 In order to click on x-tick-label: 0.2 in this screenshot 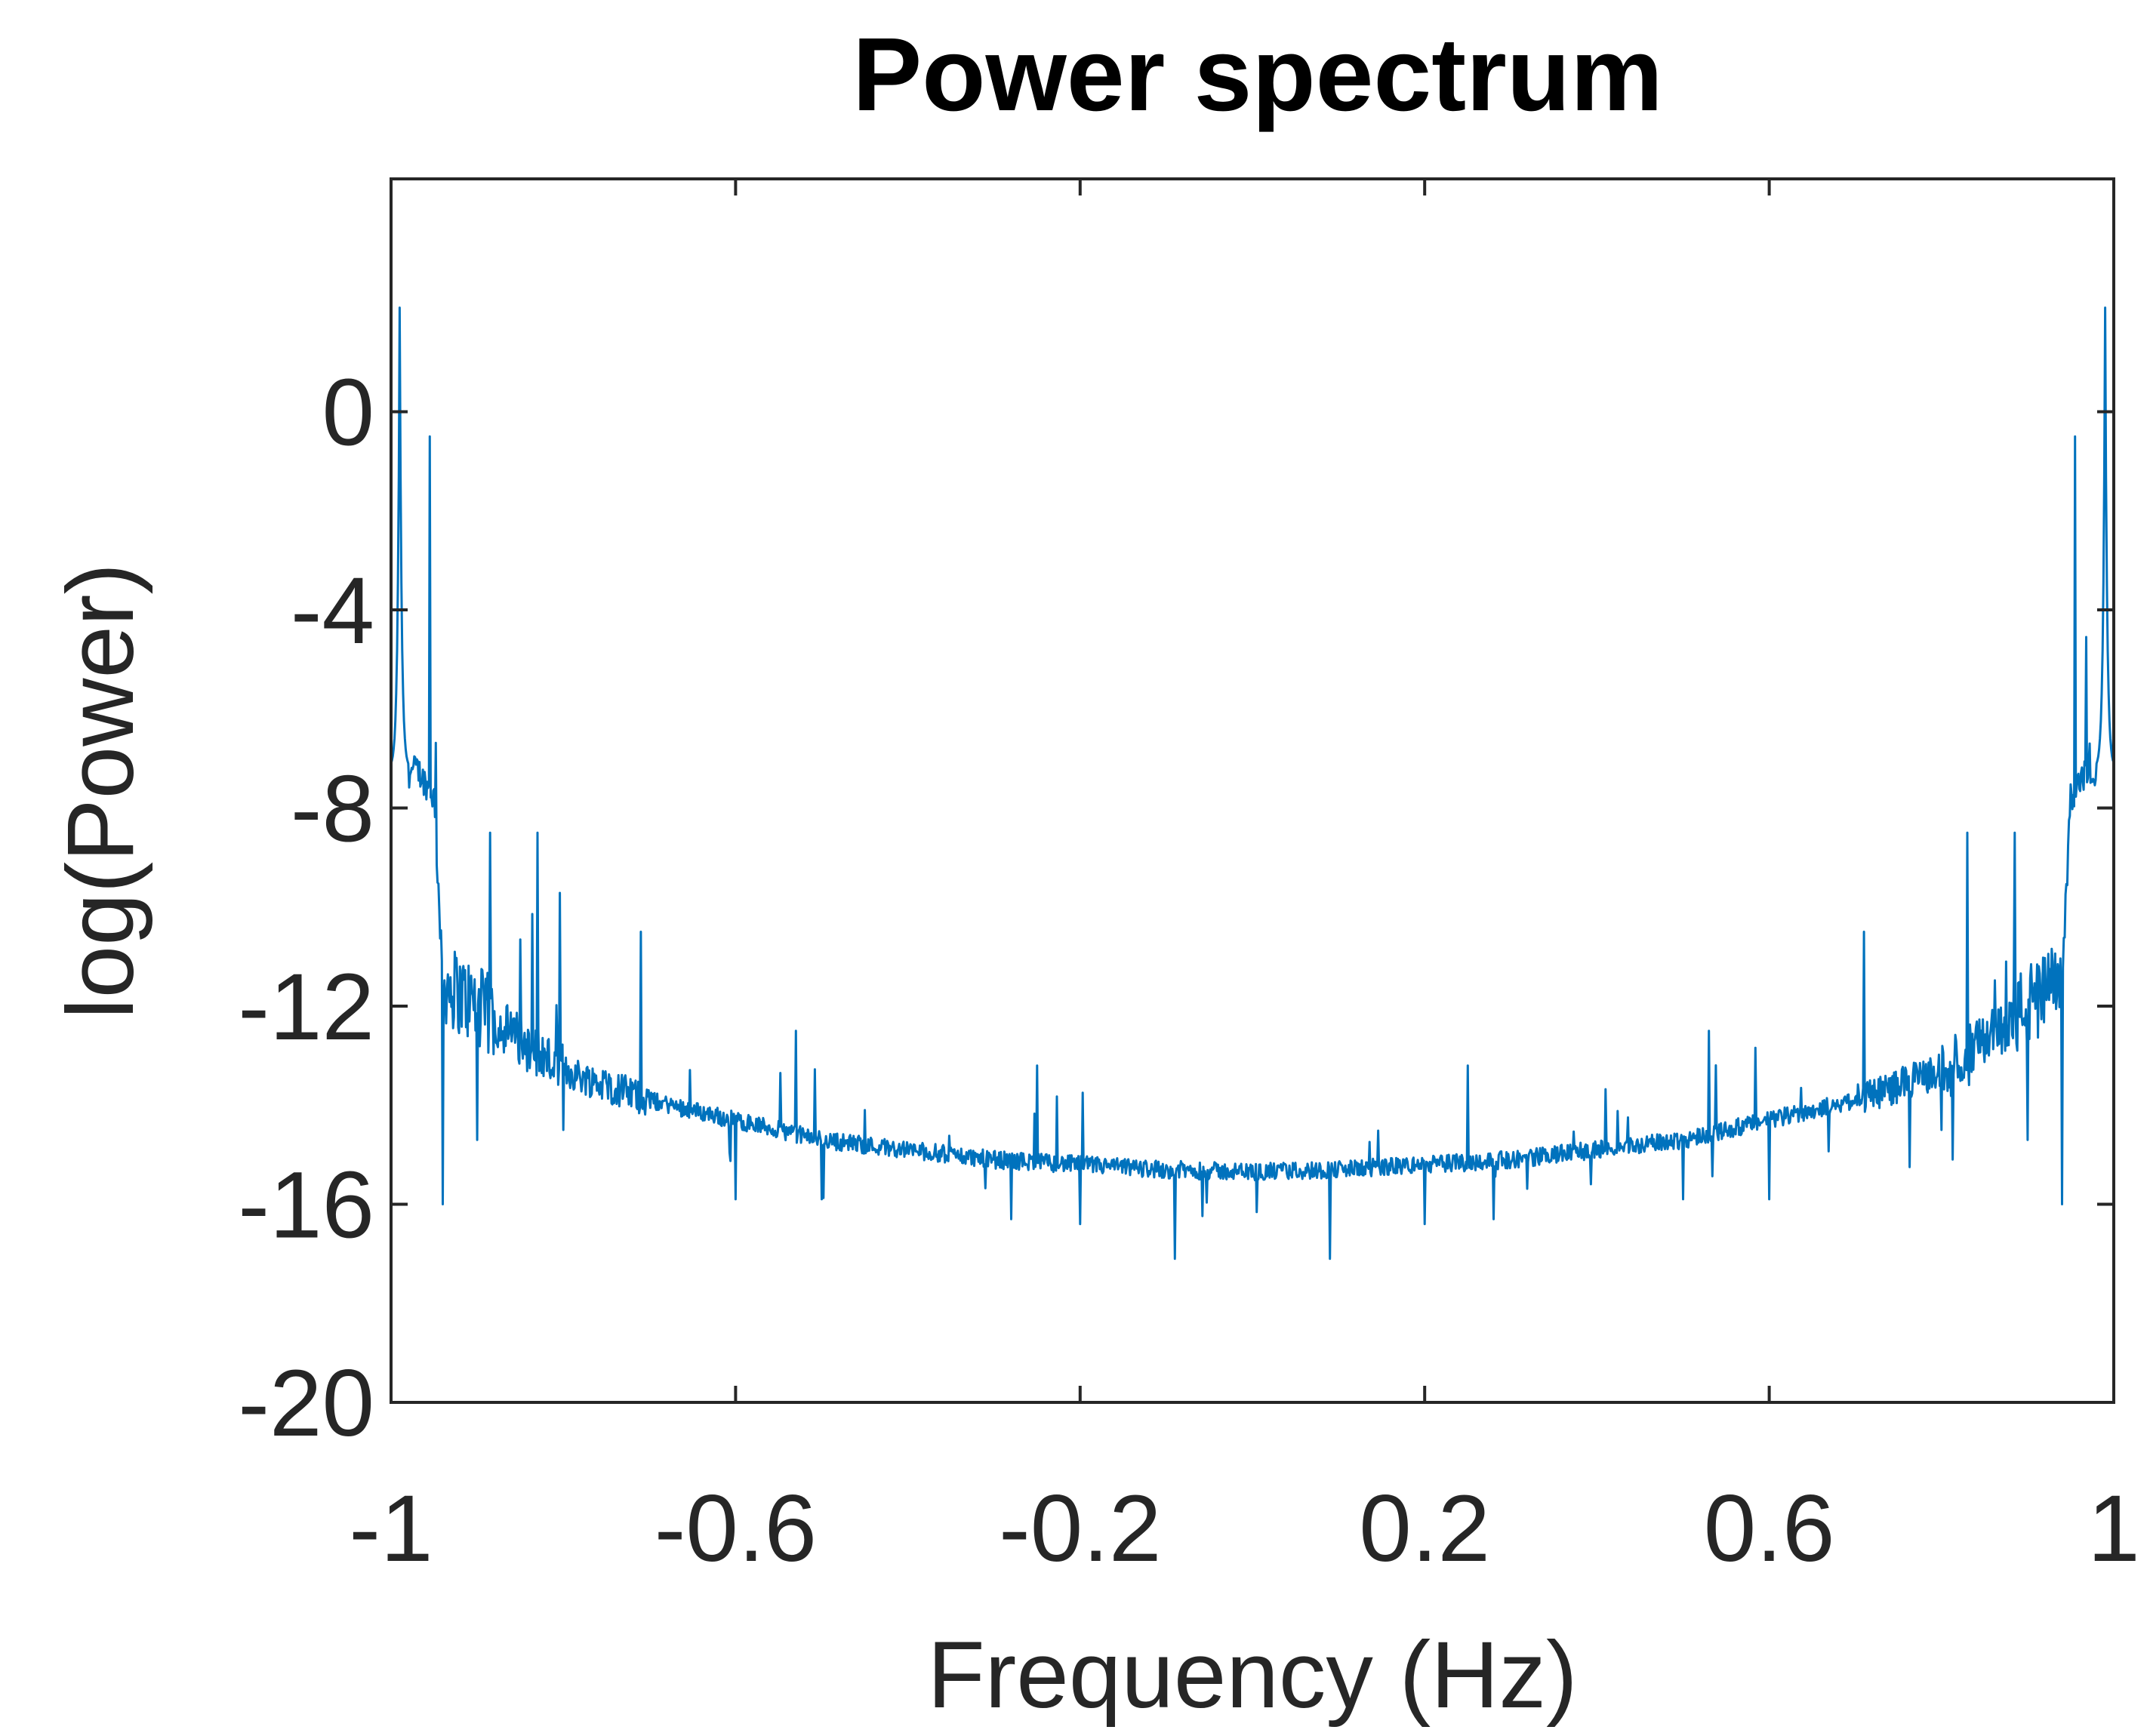, I will do `click(1424, 1529)`.